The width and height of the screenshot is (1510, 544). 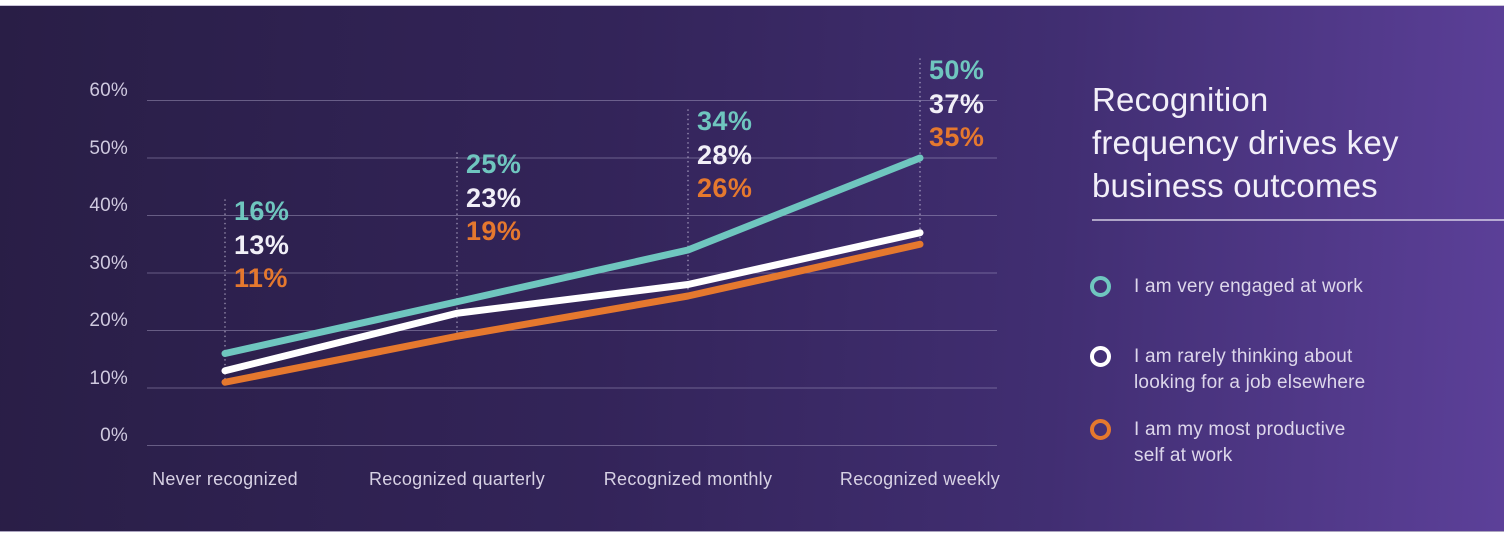 What do you see at coordinates (108, 263) in the screenshot?
I see `y-tick-label: 30%` at bounding box center [108, 263].